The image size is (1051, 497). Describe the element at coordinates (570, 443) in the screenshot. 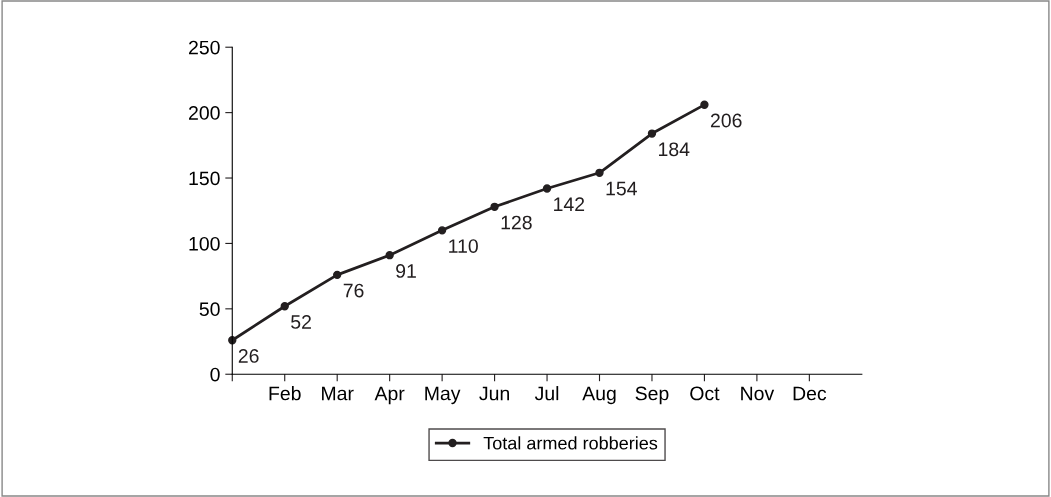

I see `legend-label: Total armed robberies` at that location.